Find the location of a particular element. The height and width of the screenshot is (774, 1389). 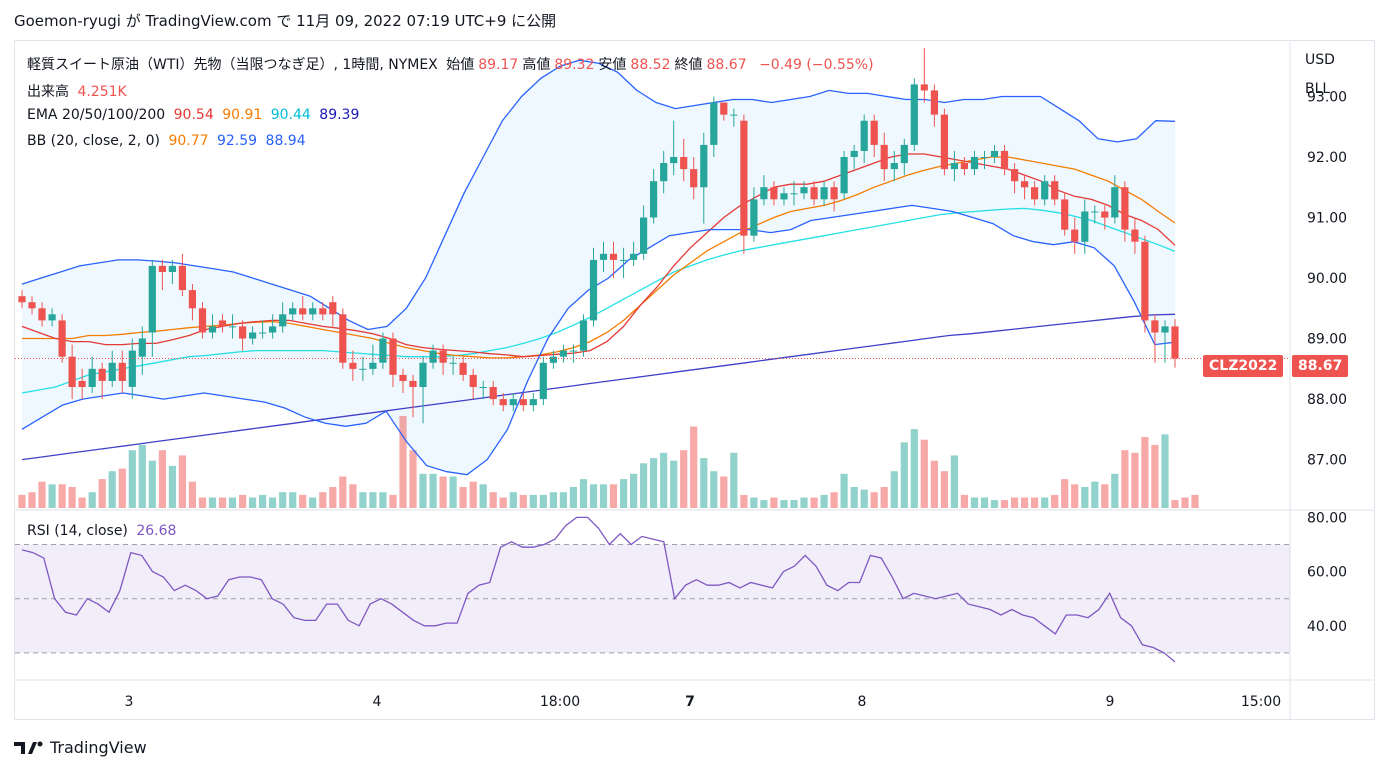

legend-ohlc-label: 高値 is located at coordinates (536, 65).